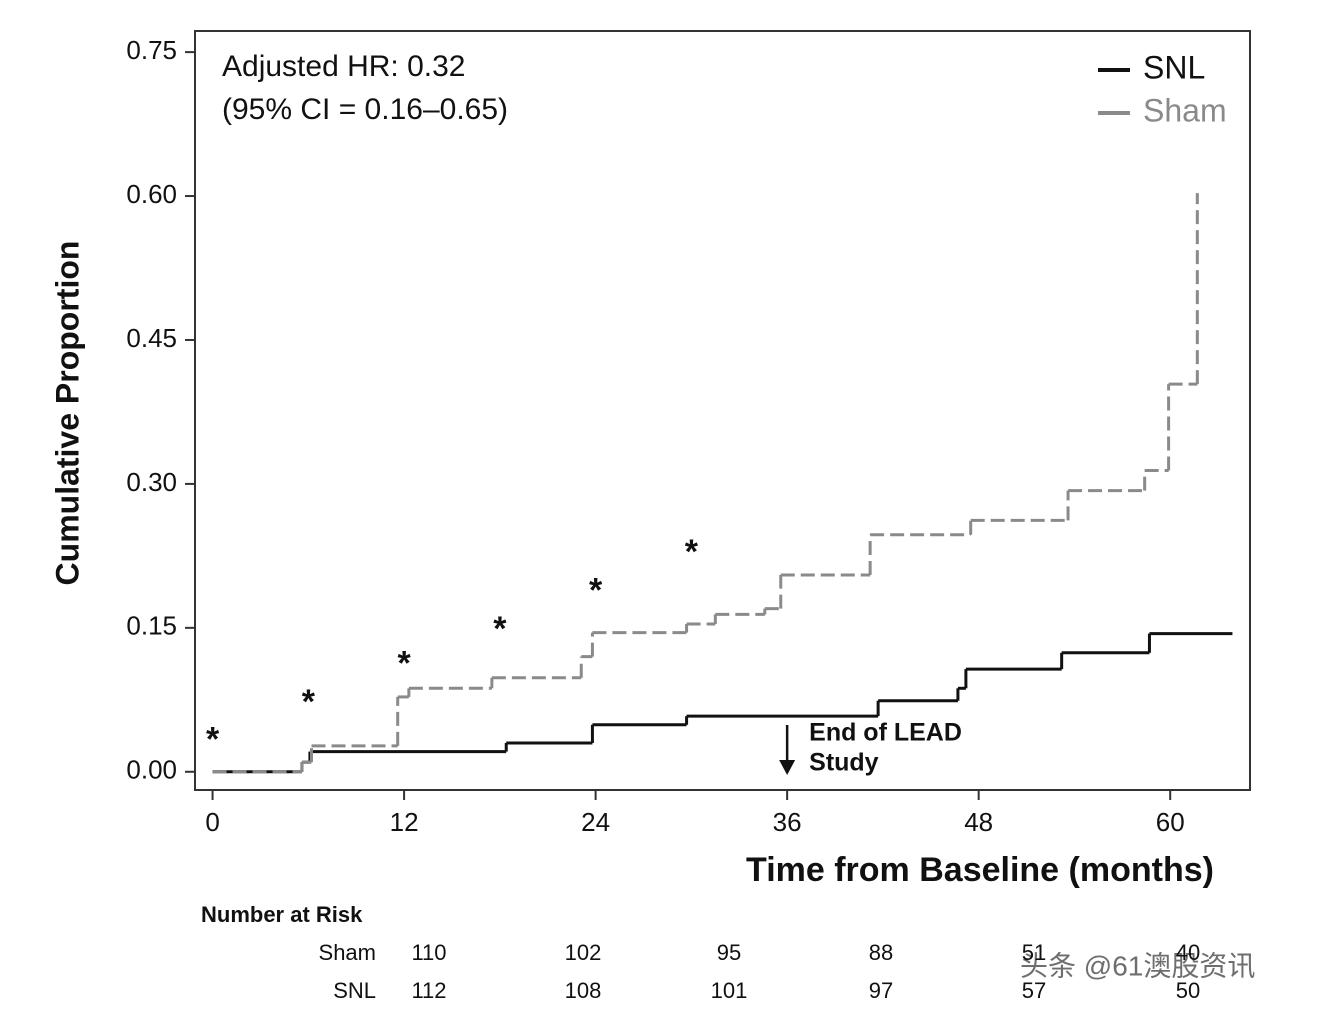 The image size is (1336, 1016). I want to click on watermark: 头条 @61澳股资讯, so click(1137, 965).